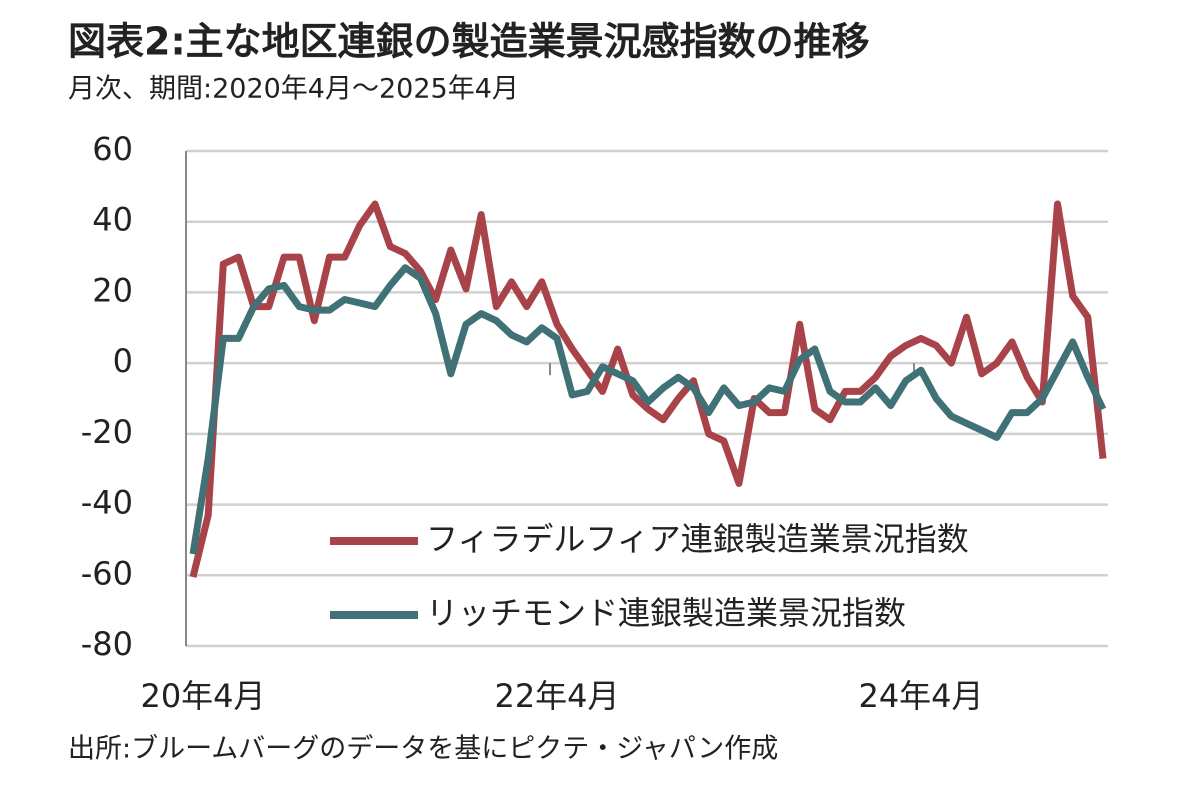 Image resolution: width=1182 pixels, height=794 pixels. What do you see at coordinates (107, 503) in the screenshot?
I see `y-tick-label: -40` at bounding box center [107, 503].